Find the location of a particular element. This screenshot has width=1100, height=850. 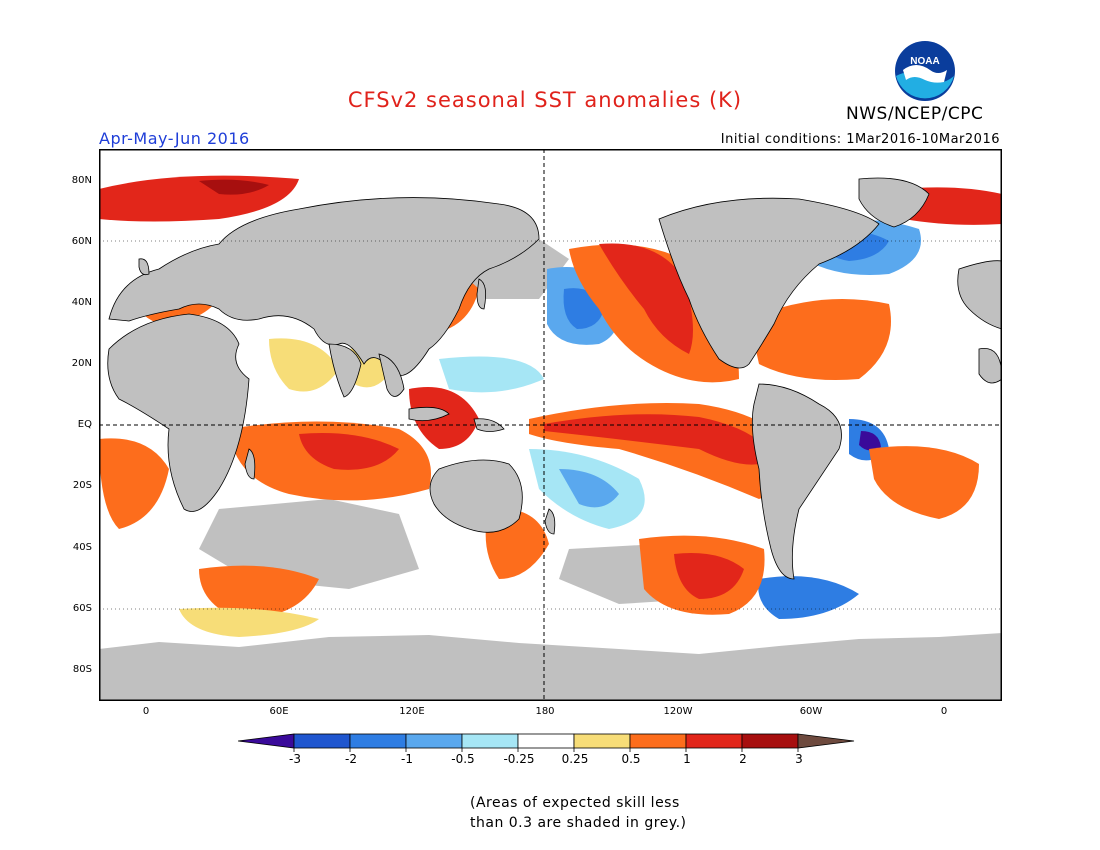

pale-warm-arabian is located at coordinates (304, 365).